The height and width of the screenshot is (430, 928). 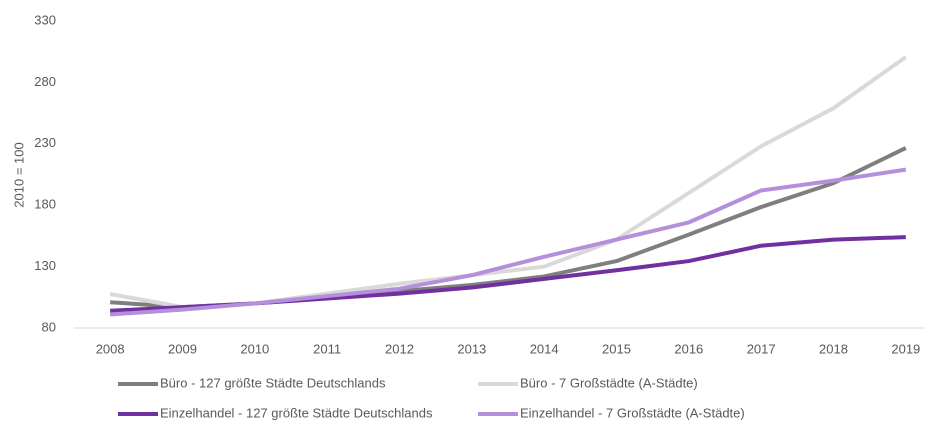 What do you see at coordinates (632, 412) in the screenshot?
I see `legend-label: Einzelhandel - 7 Großstädte (A-Städte)` at bounding box center [632, 412].